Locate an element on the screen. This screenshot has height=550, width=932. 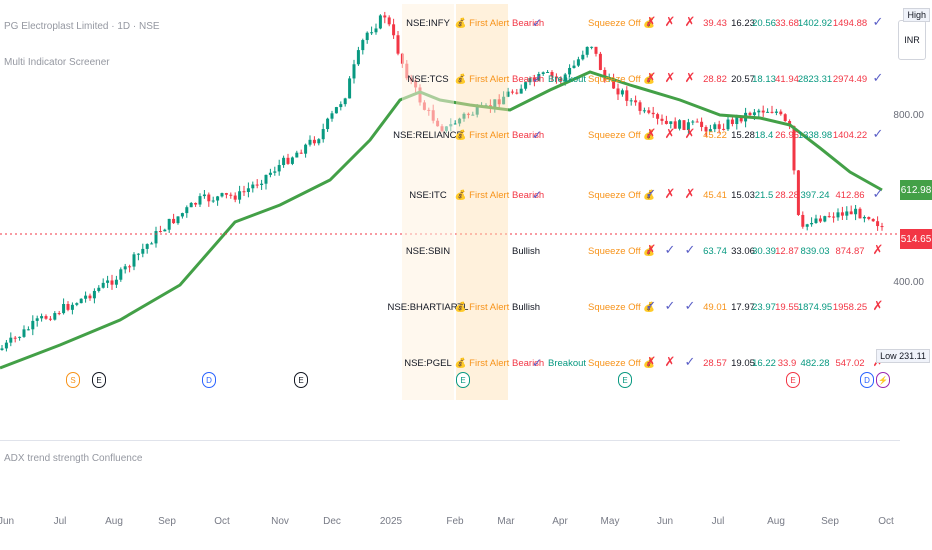
cell-end: ✓ is located at coordinates (878, 193).